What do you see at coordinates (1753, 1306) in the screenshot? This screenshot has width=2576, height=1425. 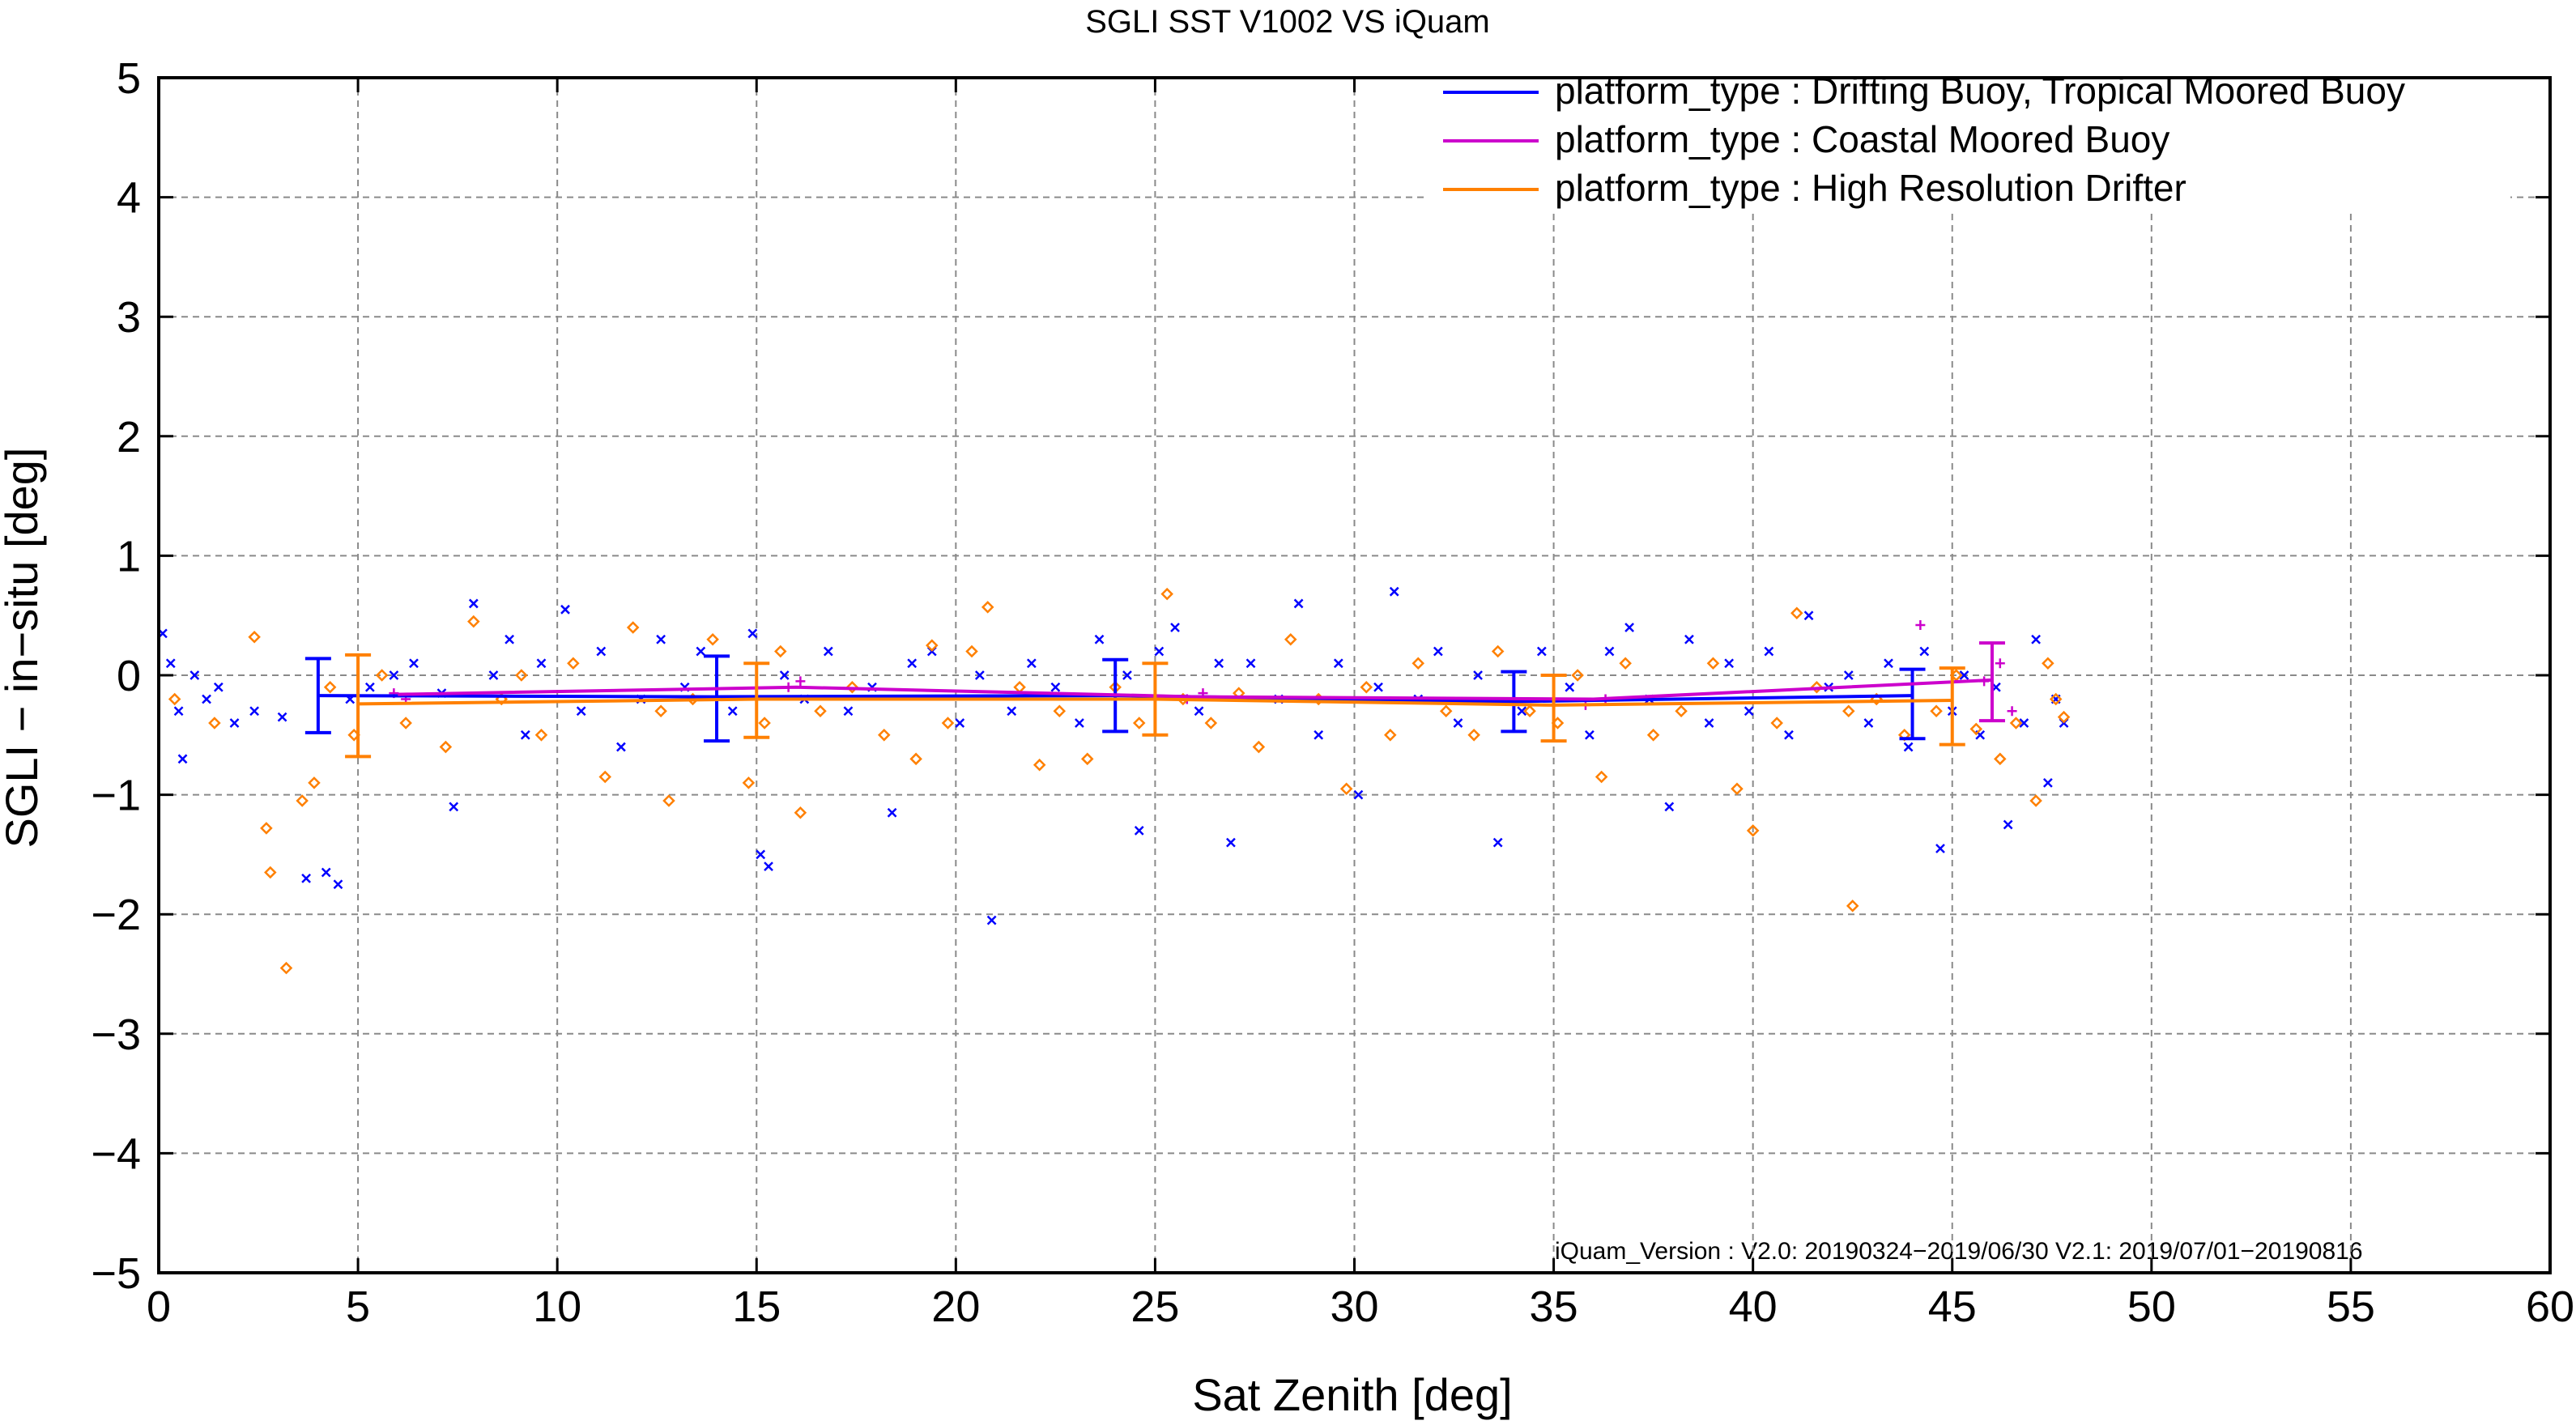 I see `x-tick-label: 40` at bounding box center [1753, 1306].